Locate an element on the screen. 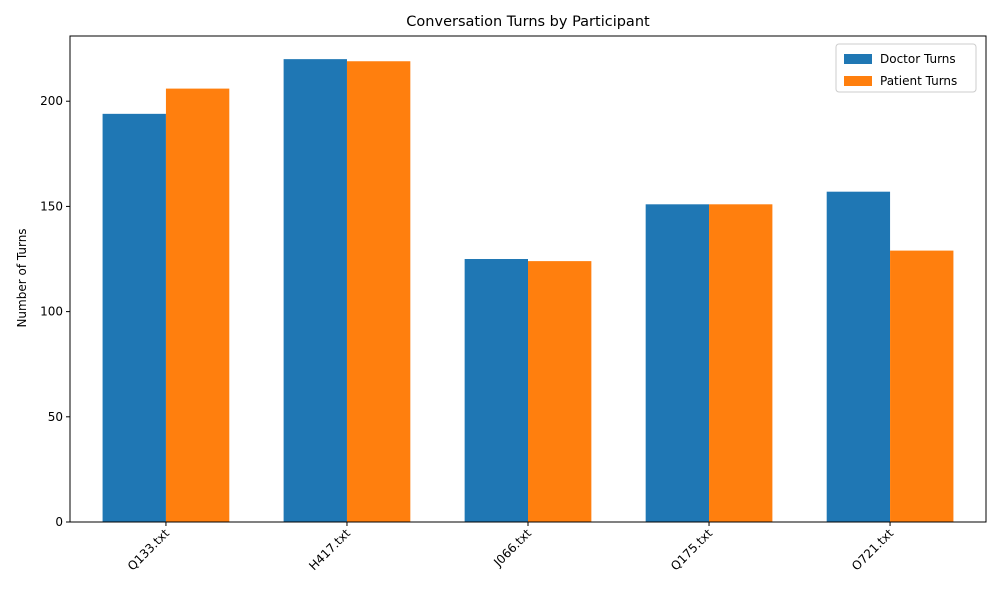 The width and height of the screenshot is (1000, 604). y-tick-label-1: 50 is located at coordinates (55, 417).